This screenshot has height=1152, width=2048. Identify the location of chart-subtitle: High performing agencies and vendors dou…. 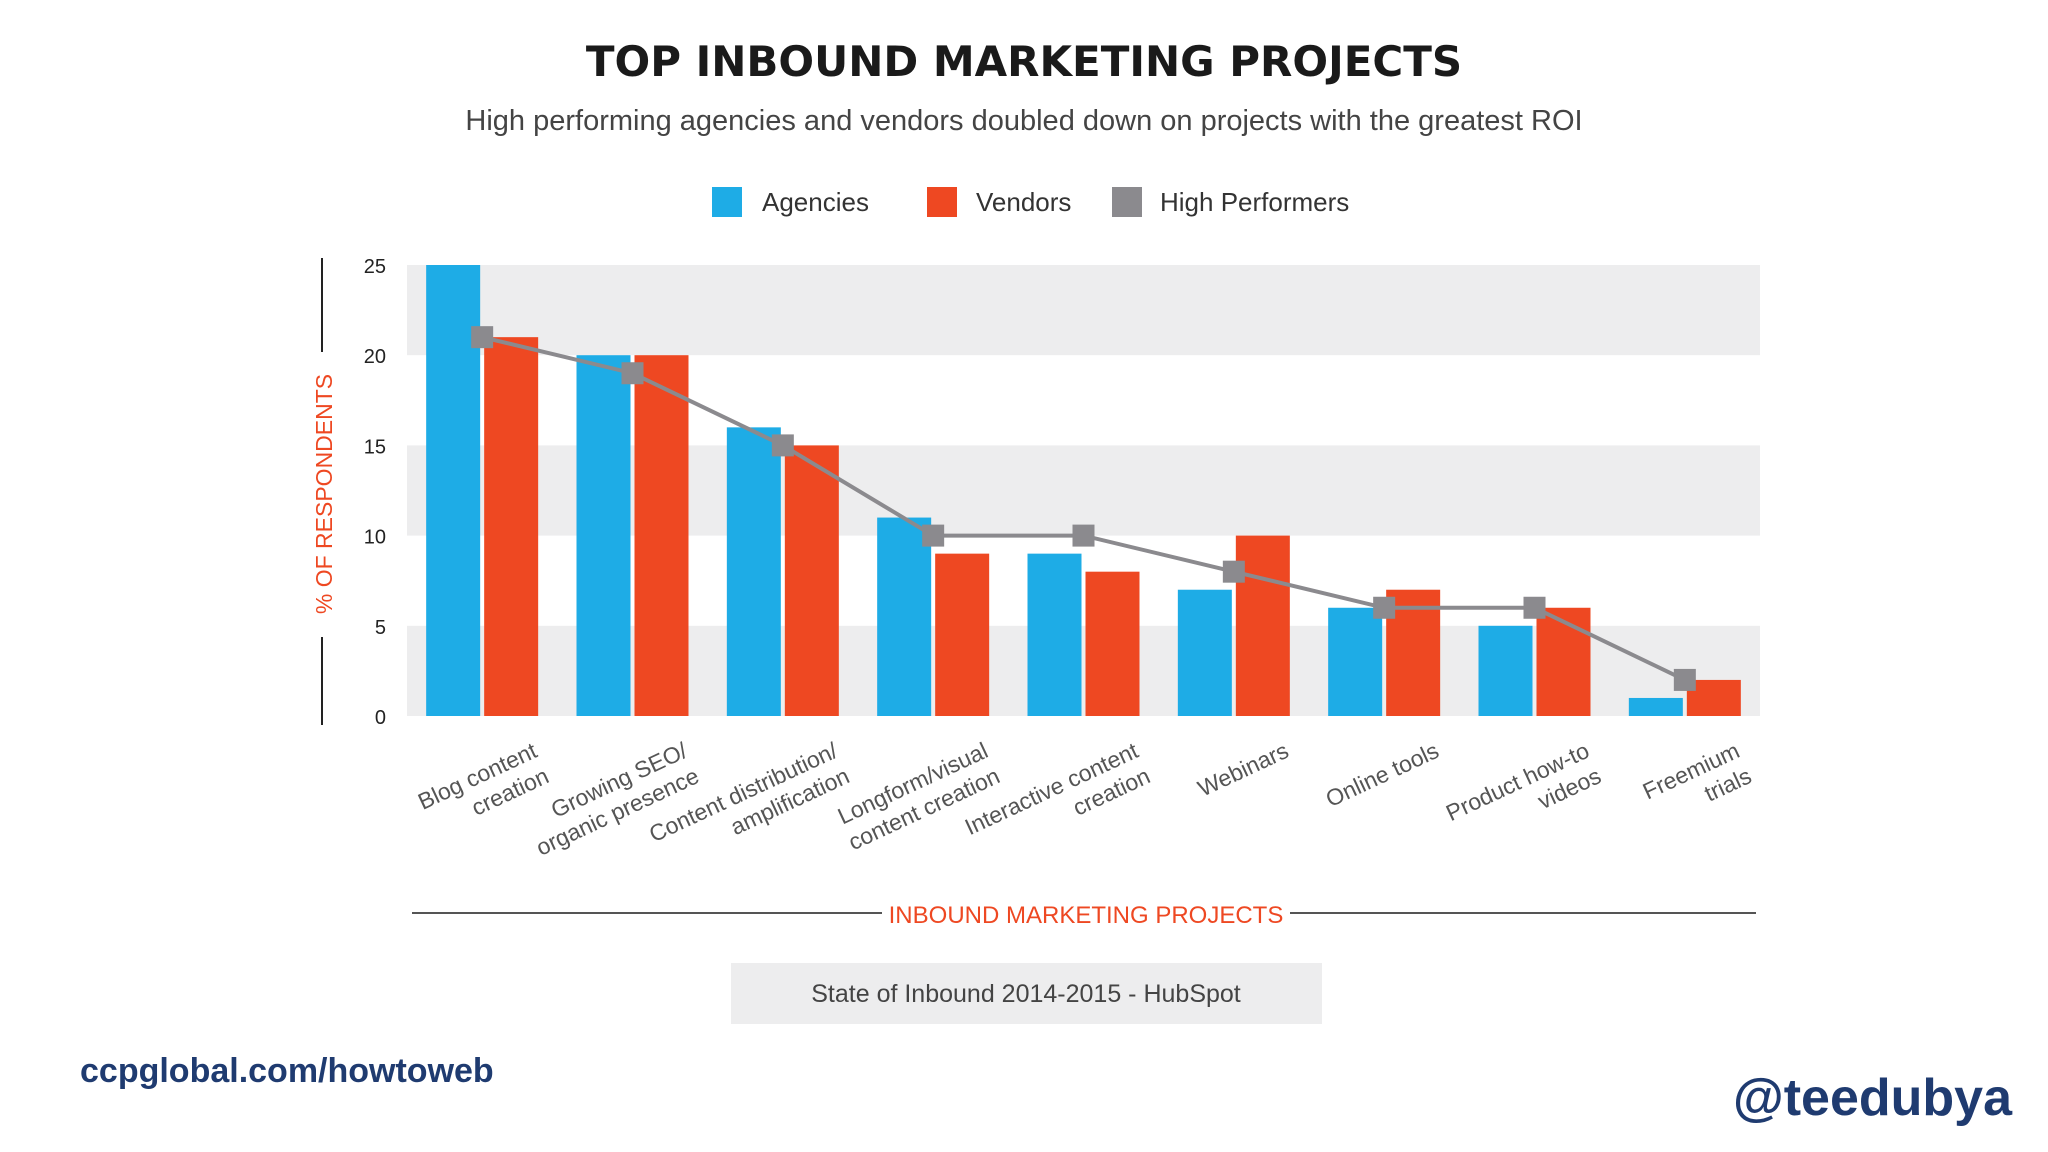
(1023, 121).